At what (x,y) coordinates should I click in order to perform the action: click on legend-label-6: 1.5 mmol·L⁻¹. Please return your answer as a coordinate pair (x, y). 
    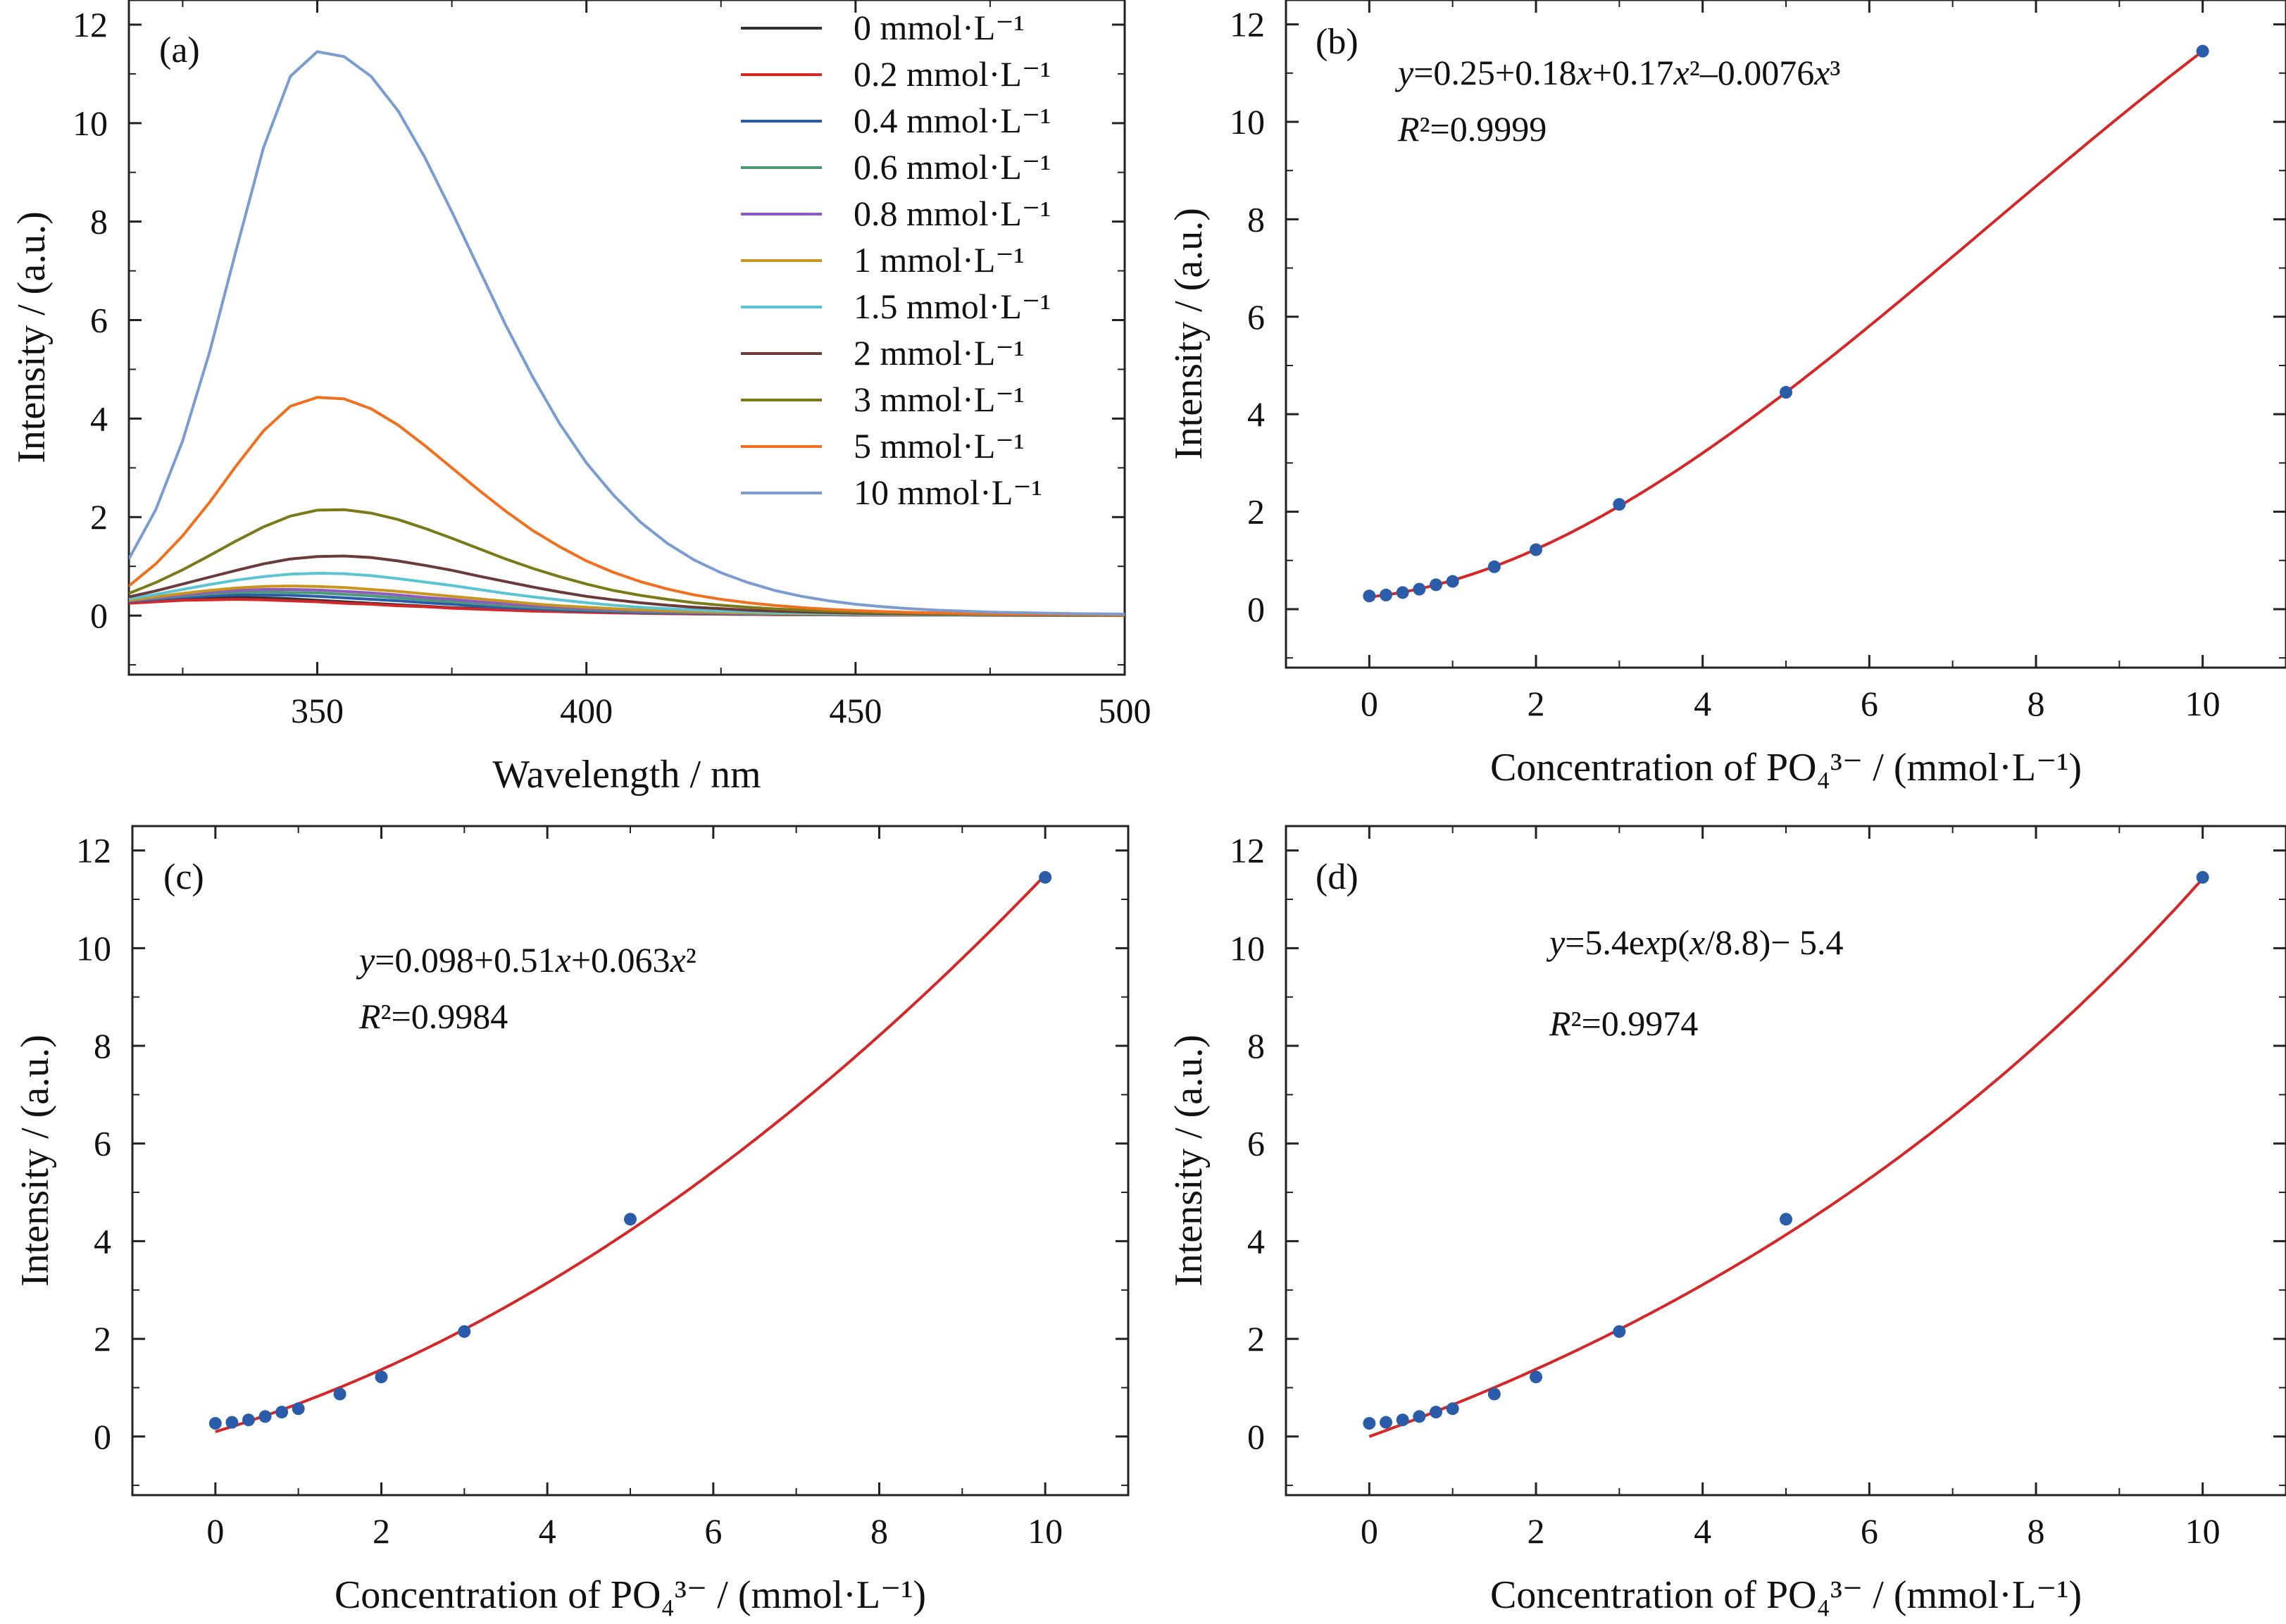
    Looking at the image, I should click on (952, 306).